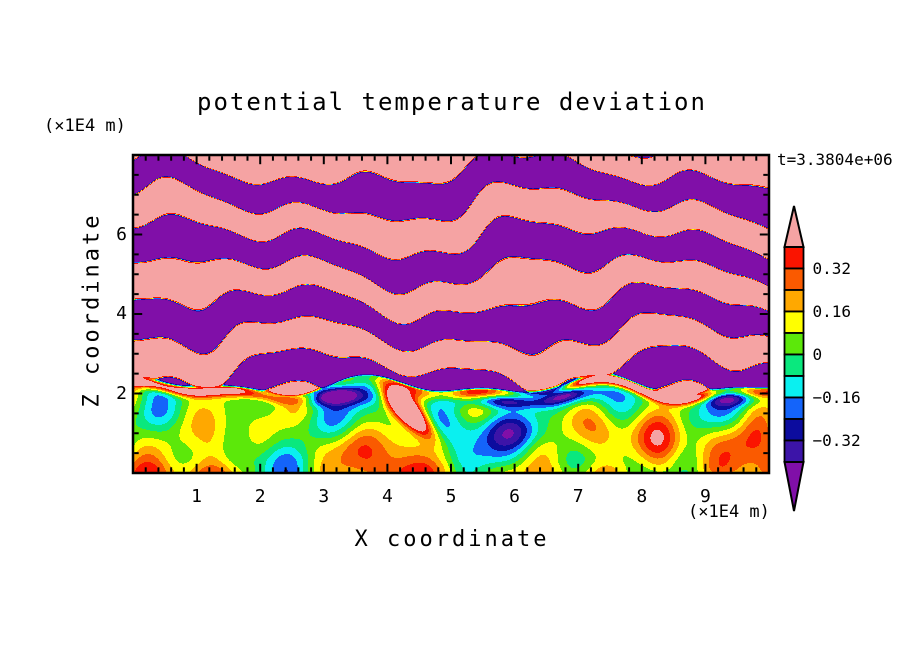 The width and height of the screenshot is (904, 654). Describe the element at coordinates (705, 496) in the screenshot. I see `x-tick-label: 9` at that location.